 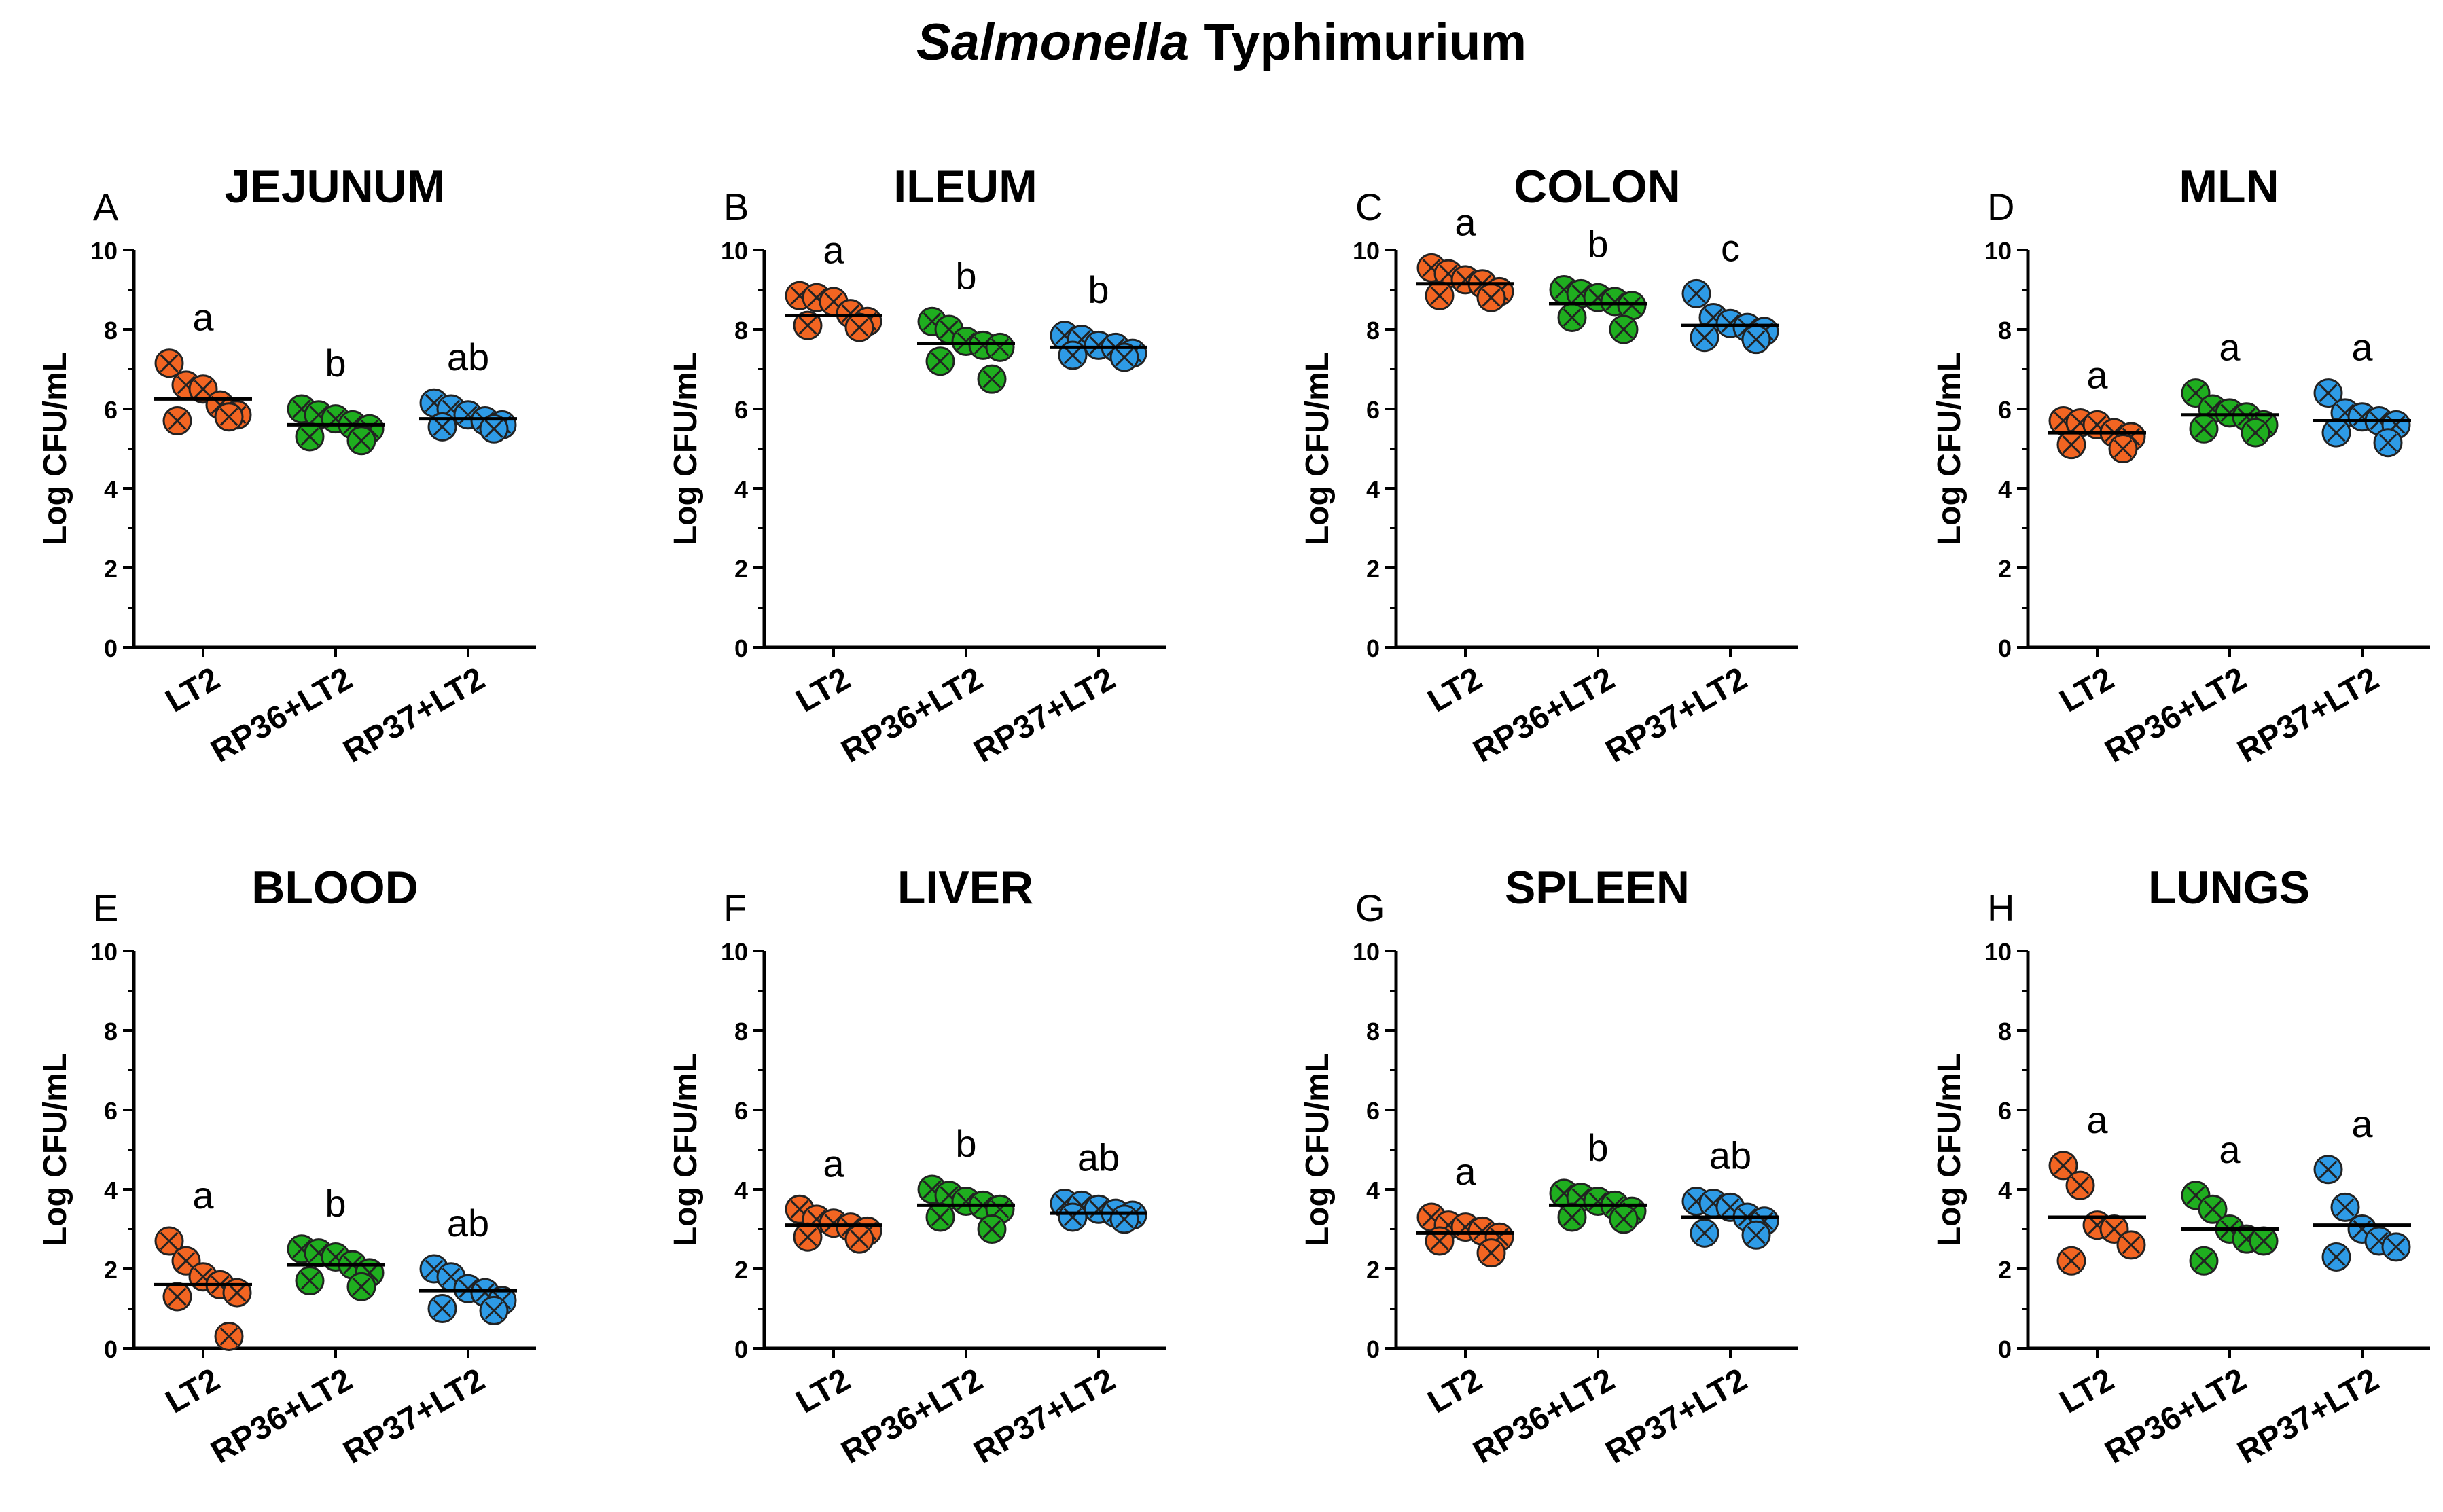 What do you see at coordinates (1221, 42) in the screenshot?
I see `figure-title: Salmonella Typhimurium` at bounding box center [1221, 42].